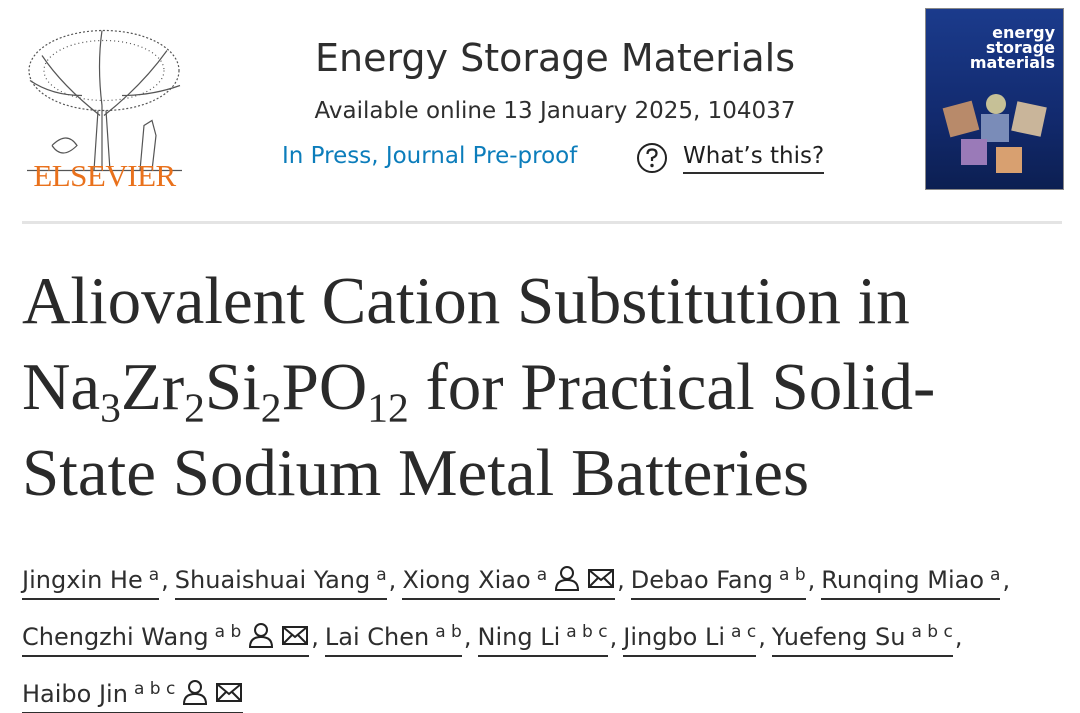  I want to click on journal-cover: energy storage materials, so click(994, 99).